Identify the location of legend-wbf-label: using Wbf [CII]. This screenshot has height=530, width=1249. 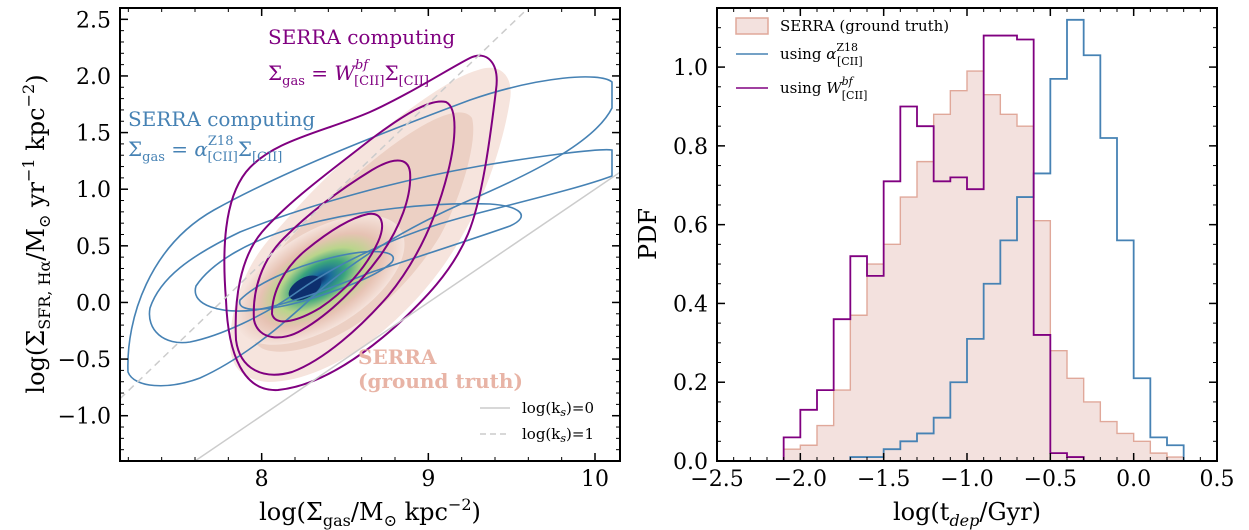
(823, 88).